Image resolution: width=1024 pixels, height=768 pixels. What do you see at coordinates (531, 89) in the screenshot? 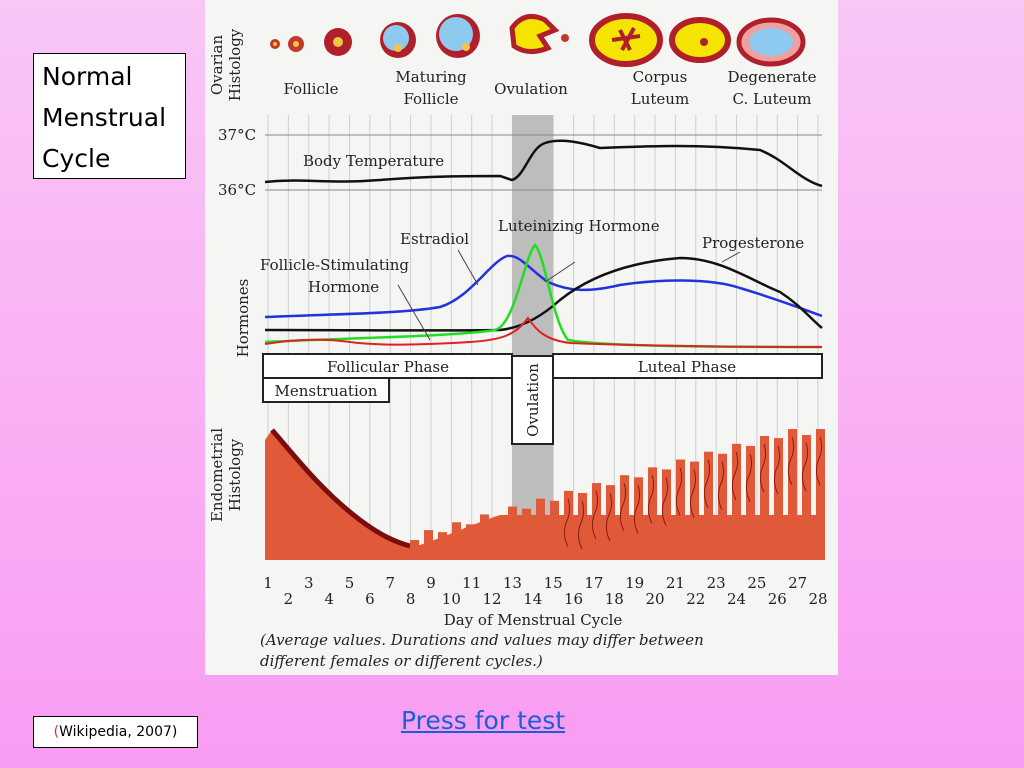
I see `stage-label: Ovulation` at bounding box center [531, 89].